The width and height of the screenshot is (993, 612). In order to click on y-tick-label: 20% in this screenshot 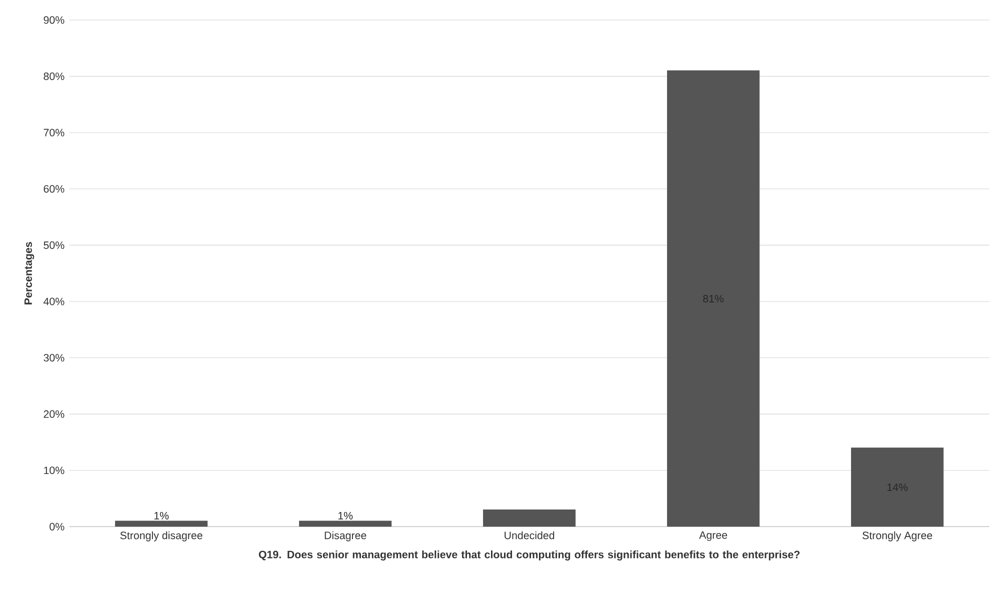, I will do `click(54, 414)`.